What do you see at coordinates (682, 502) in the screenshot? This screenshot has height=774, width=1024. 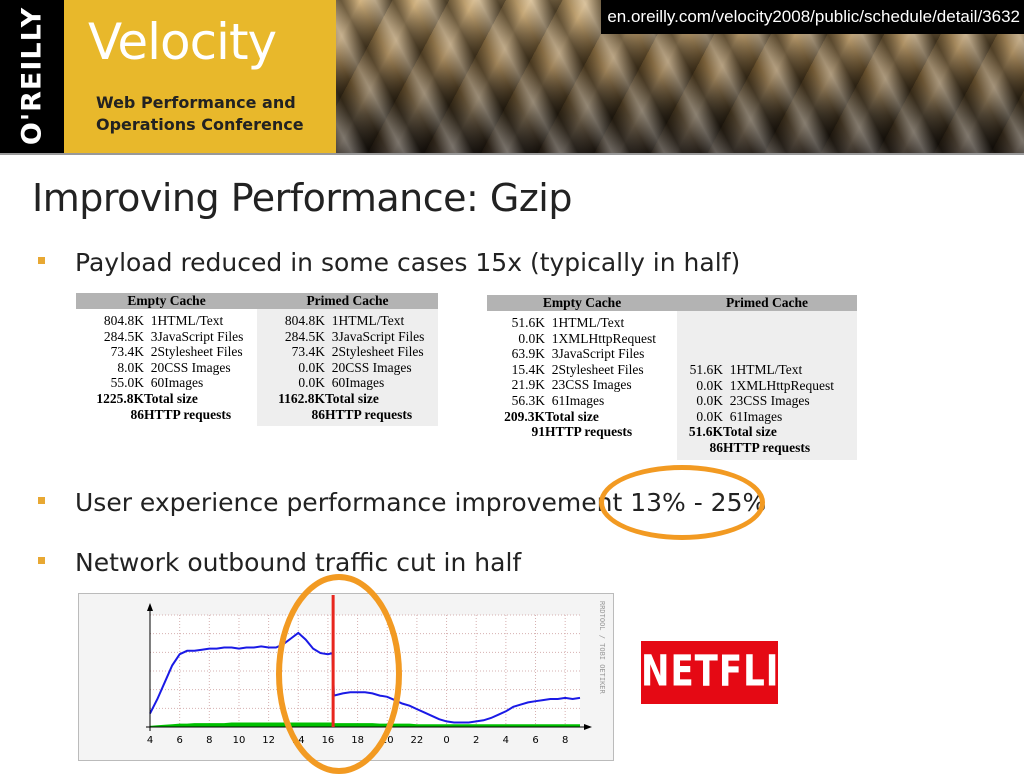 I see `highlight-ellipse-percent` at bounding box center [682, 502].